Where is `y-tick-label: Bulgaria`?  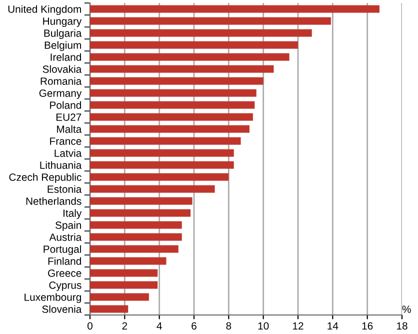 y-tick-label: Bulgaria is located at coordinates (63, 34).